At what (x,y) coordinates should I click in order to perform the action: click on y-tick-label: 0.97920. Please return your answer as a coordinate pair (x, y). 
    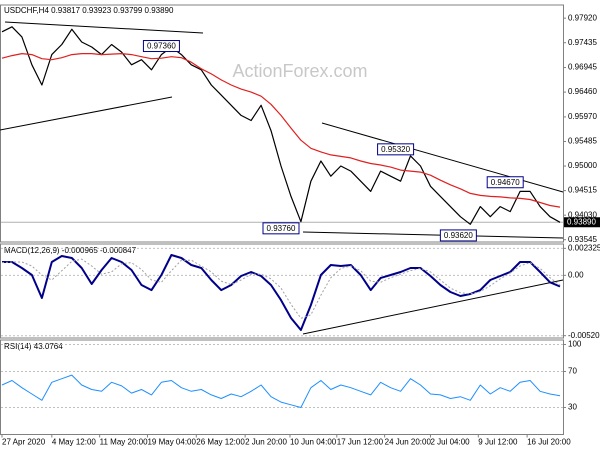
    Looking at the image, I should click on (582, 17).